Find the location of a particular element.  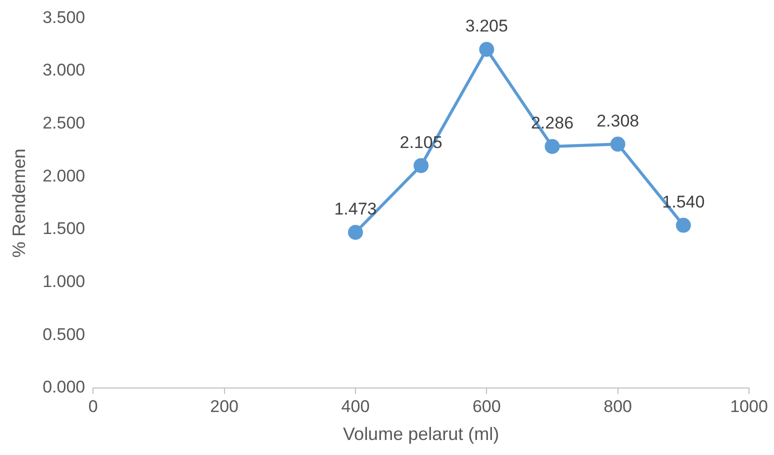

y-tick-label: 2.500 is located at coordinates (64, 123).